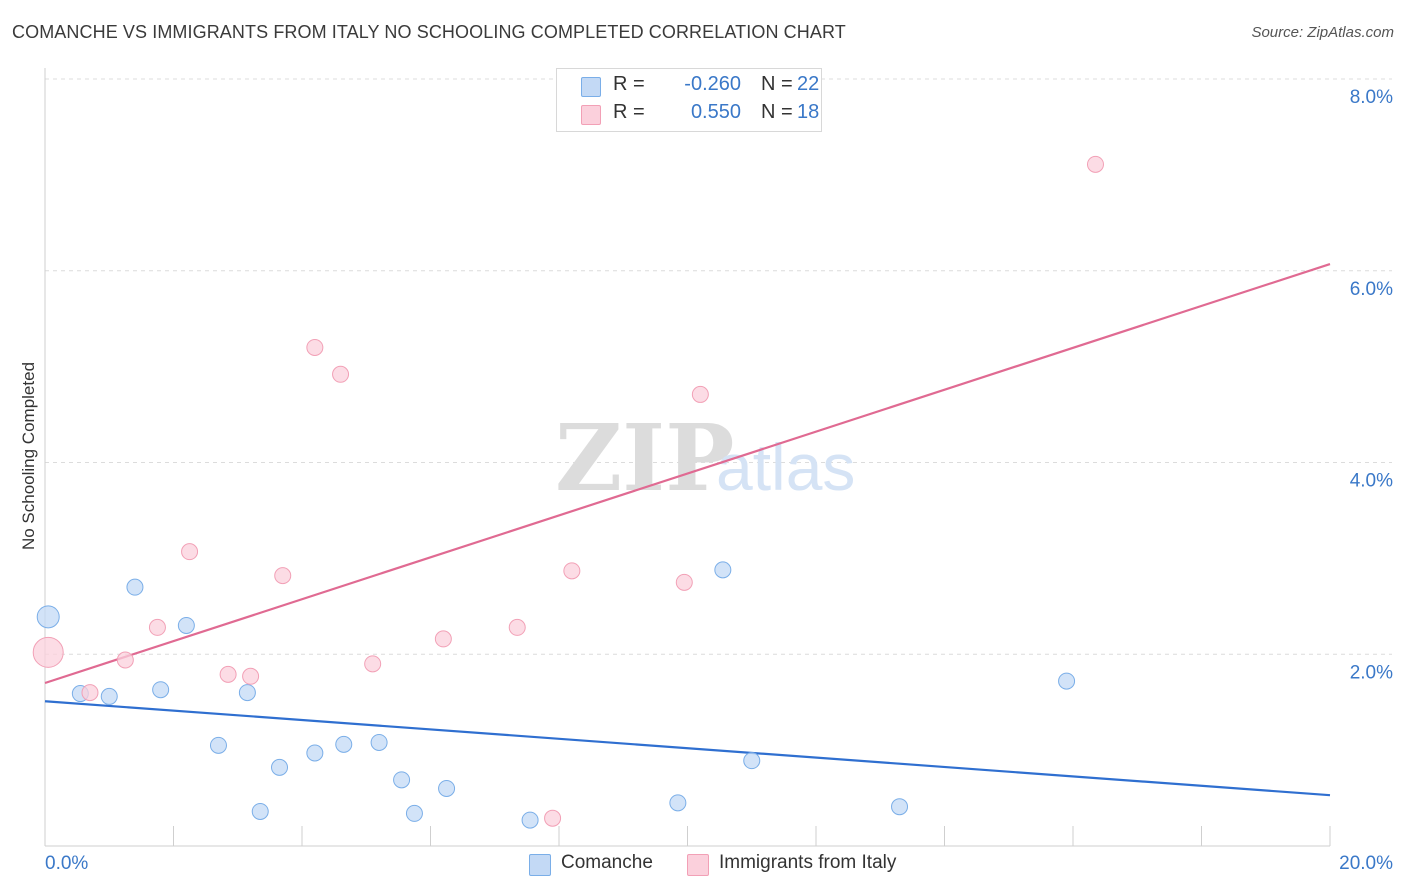 The width and height of the screenshot is (1406, 892). What do you see at coordinates (715, 112) in the screenshot?
I see `legend-r-value: 0.550` at bounding box center [715, 112].